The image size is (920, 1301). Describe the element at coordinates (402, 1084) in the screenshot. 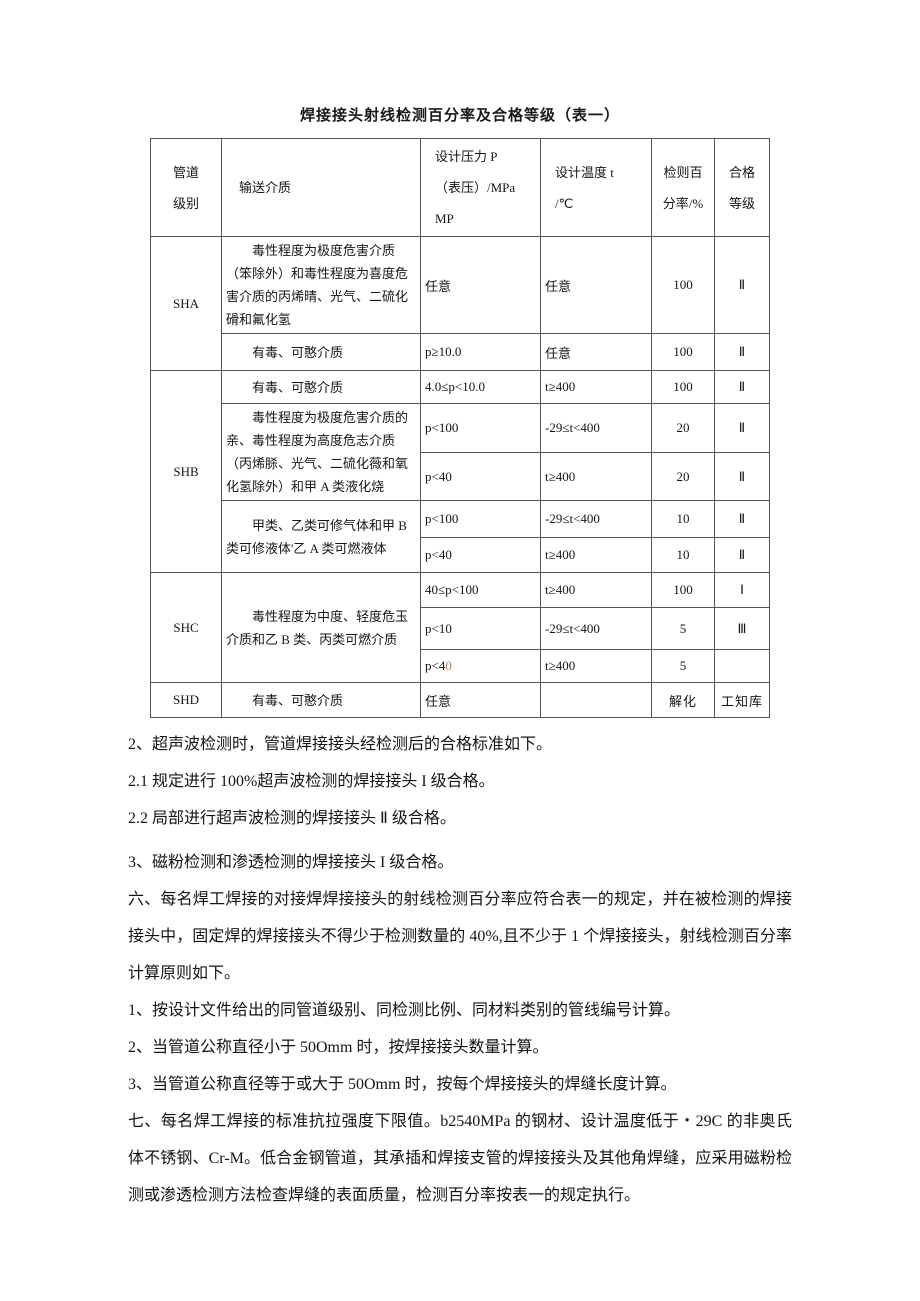

I see `paragraph-calc-3: 3、当管道公称直径等于或大于 50Omm 时，按每个焊接接头的焊缝长度计算。` at that location.